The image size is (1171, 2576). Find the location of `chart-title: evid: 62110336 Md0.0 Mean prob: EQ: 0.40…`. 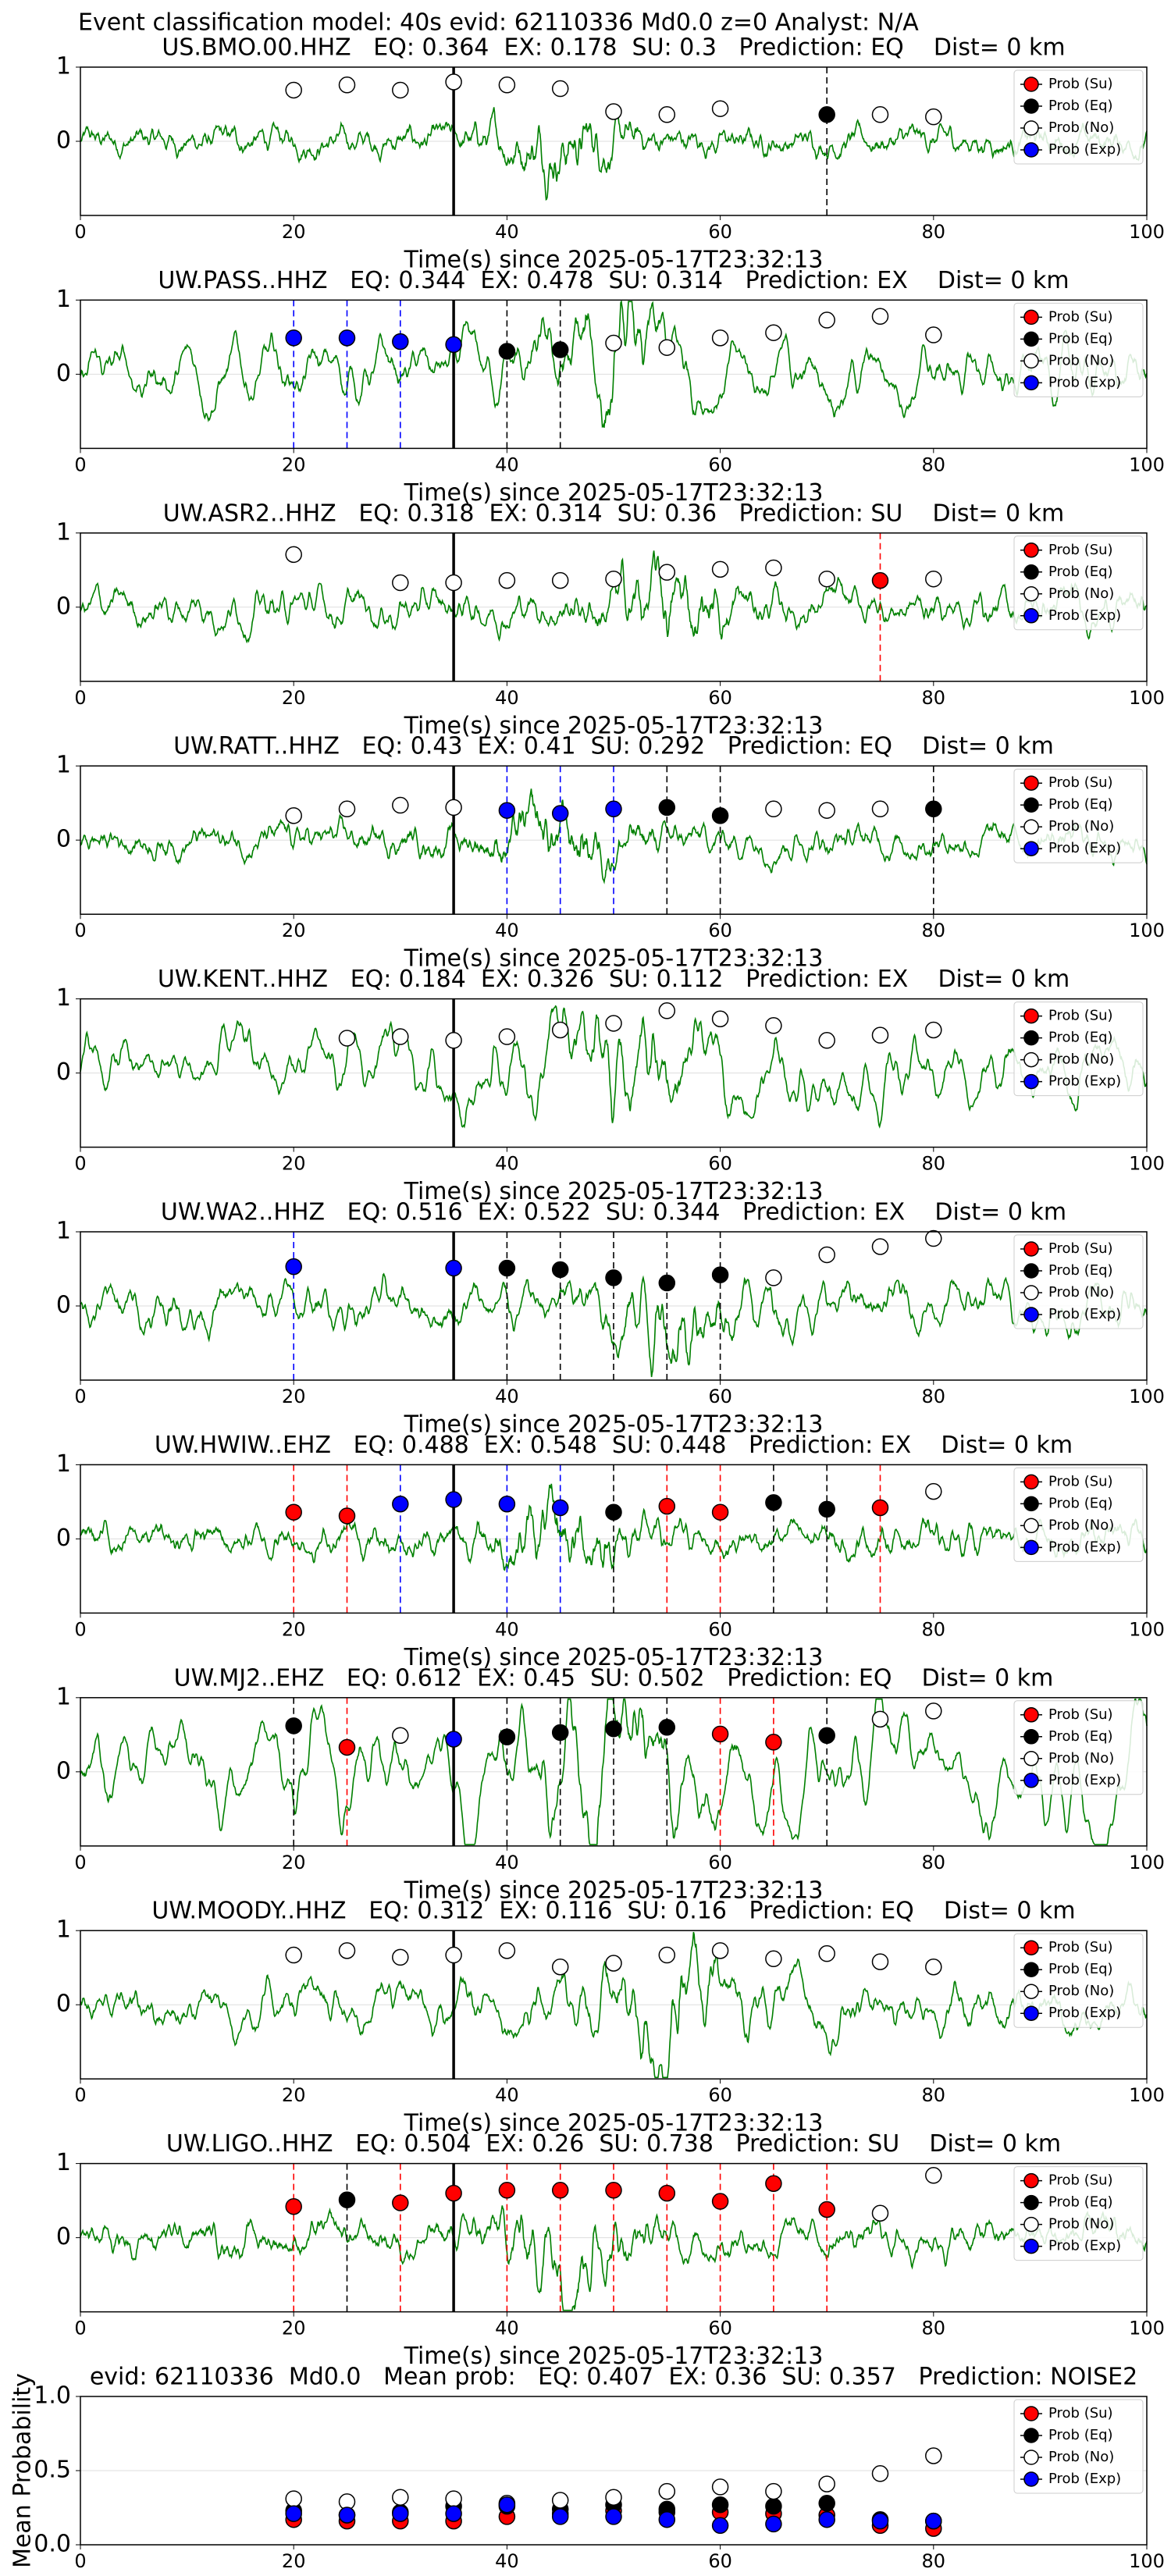

chart-title: evid: 62110336 Md0.0 Mean prob: EQ: 0.40… is located at coordinates (613, 2377).